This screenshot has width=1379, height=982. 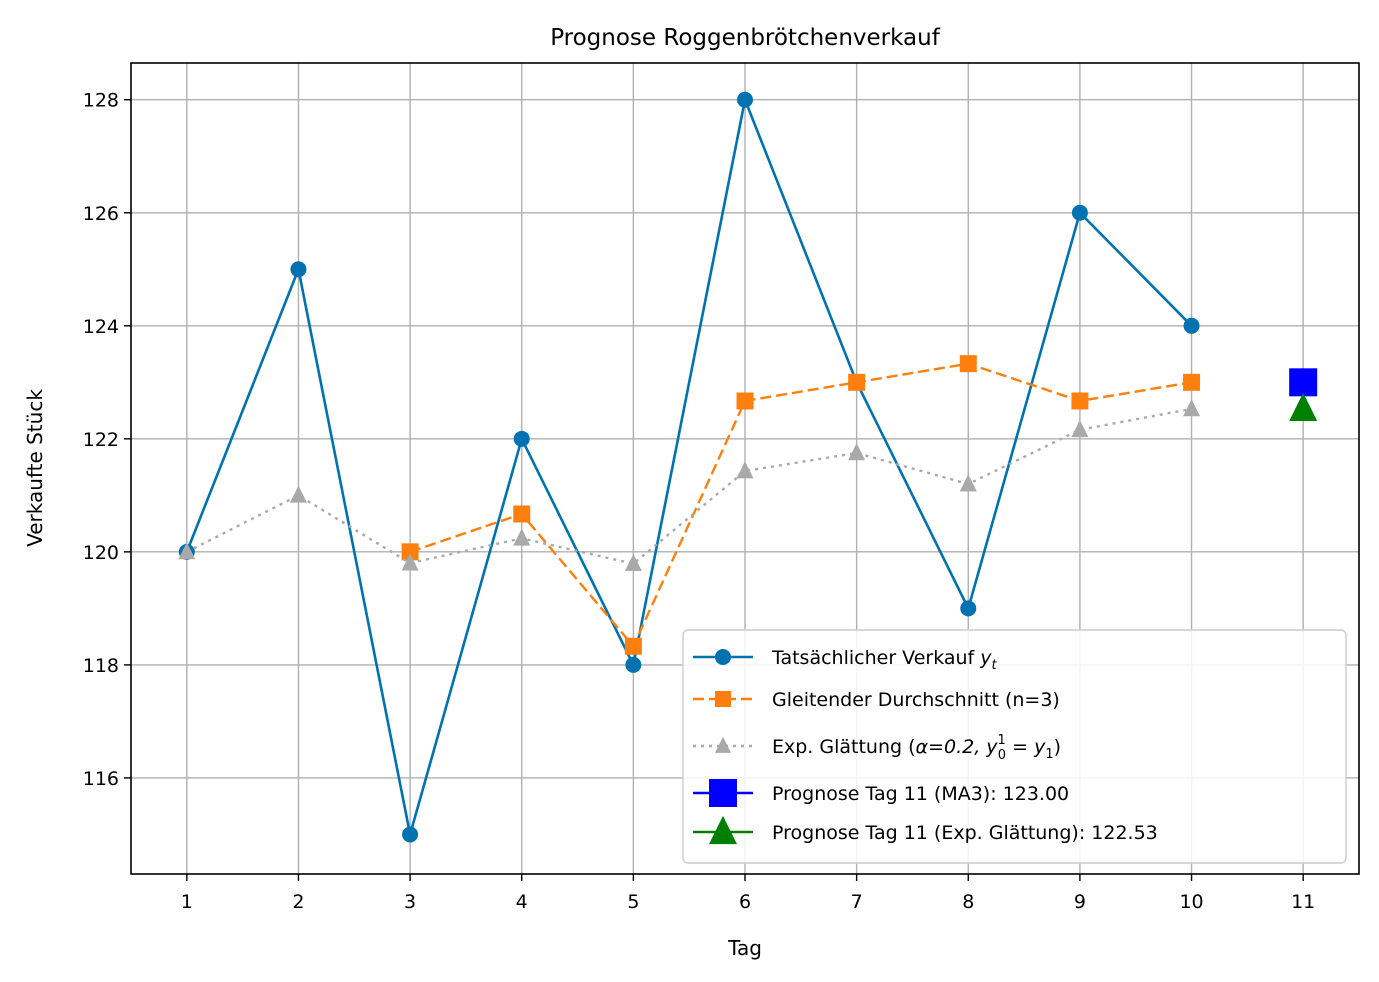 I want to click on x-tick-label: 3, so click(x=410, y=902).